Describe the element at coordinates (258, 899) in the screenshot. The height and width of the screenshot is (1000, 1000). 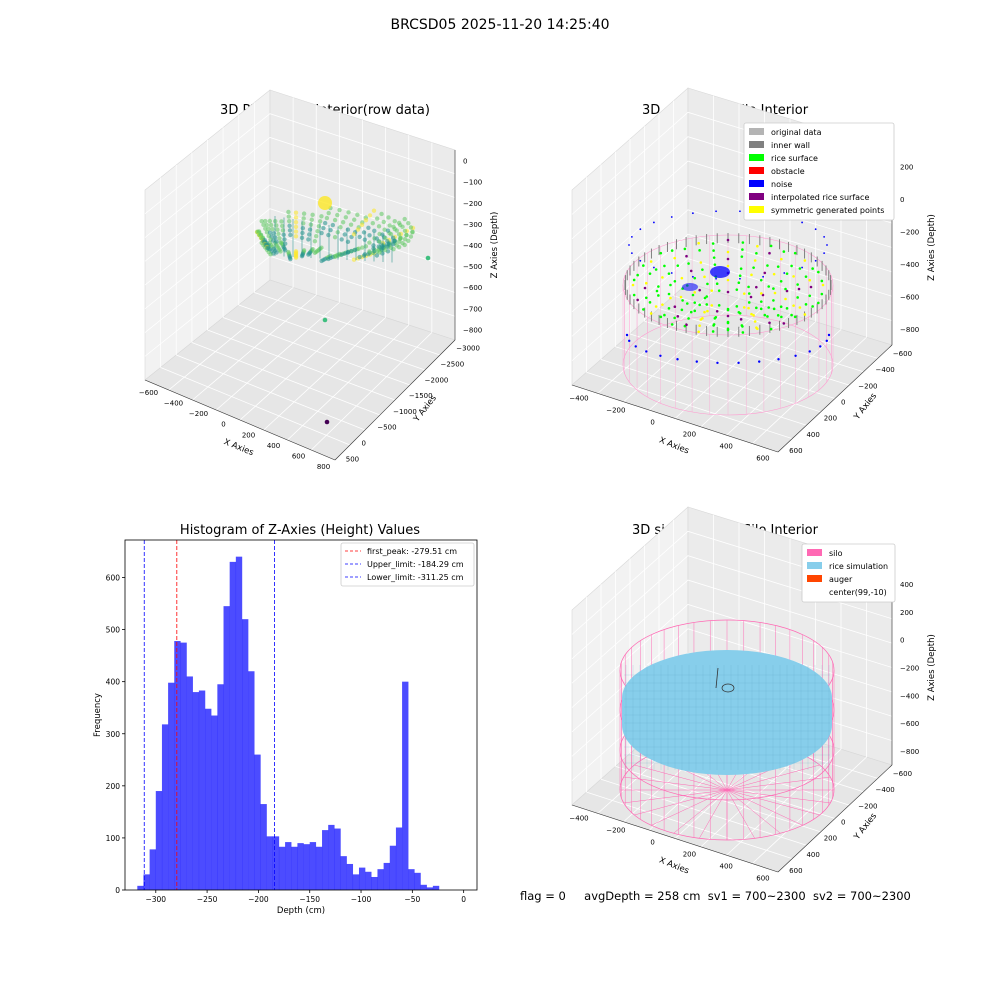
I see `histogram-x-tick-label: −200` at that location.